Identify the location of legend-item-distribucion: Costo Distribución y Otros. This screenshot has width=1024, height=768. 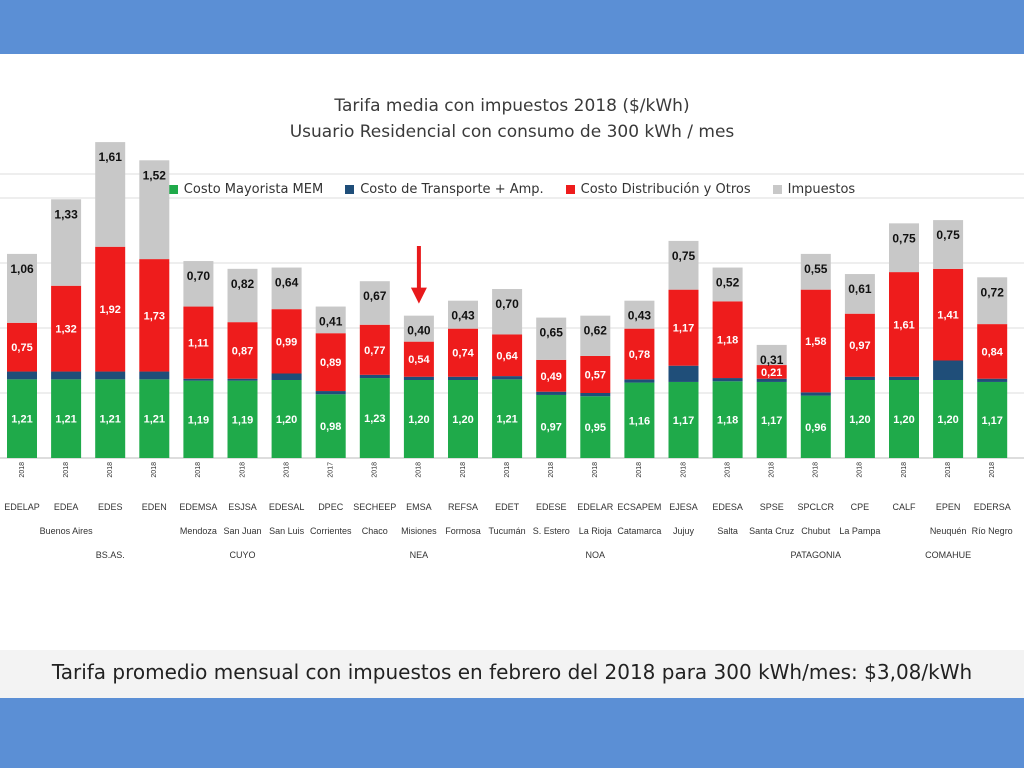
(658, 189).